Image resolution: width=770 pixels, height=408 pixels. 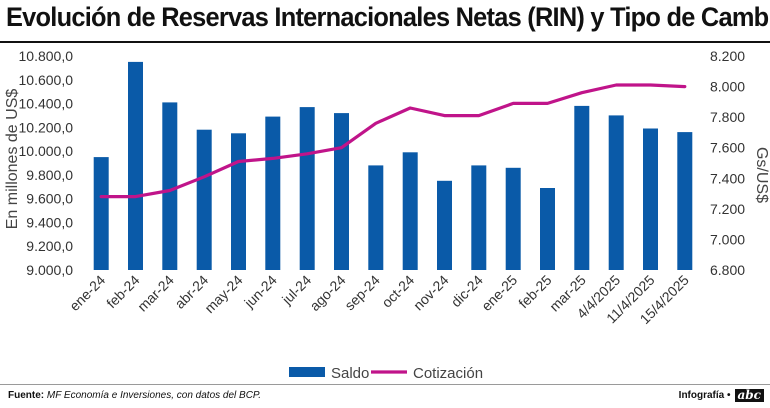 I want to click on left-tick-label: 10.400,0, so click(x=46, y=104).